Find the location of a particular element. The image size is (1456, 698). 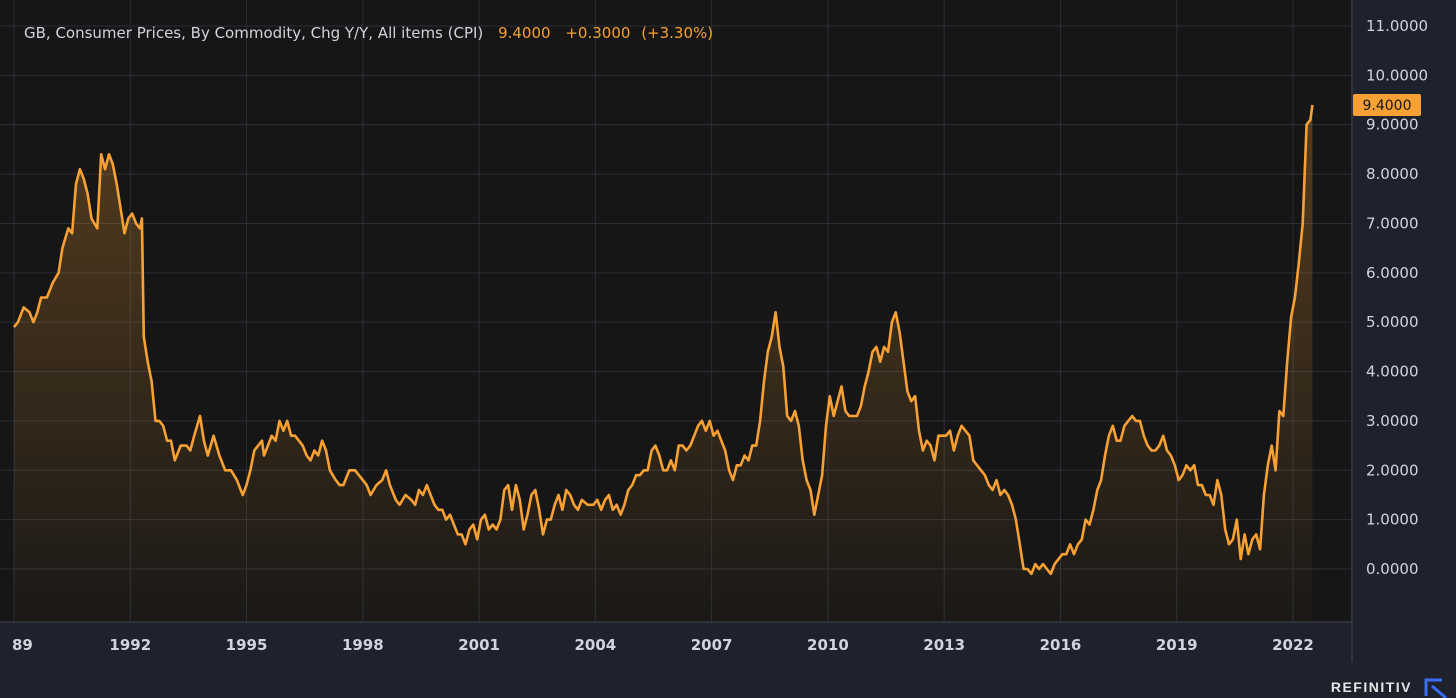

y-tick-label: 5.0000 is located at coordinates (1392, 322).